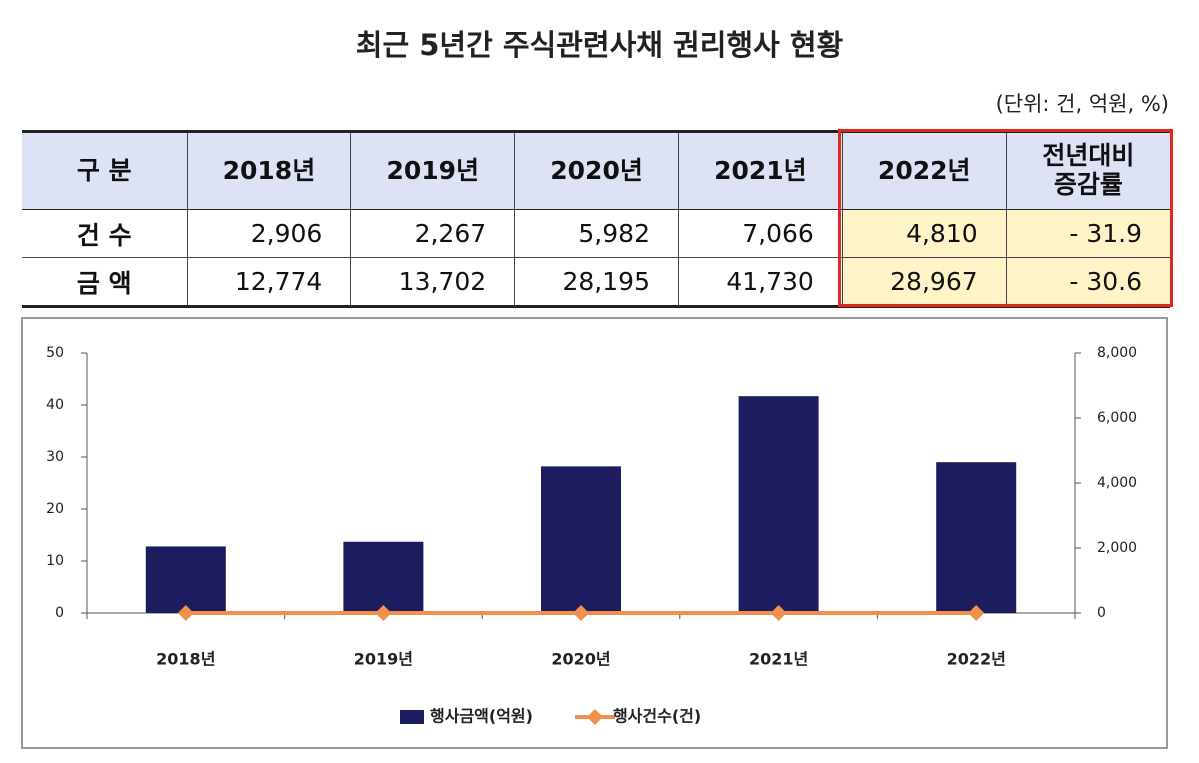 The width and height of the screenshot is (1199, 763). I want to click on x-tick-label: 2020년, so click(580, 659).